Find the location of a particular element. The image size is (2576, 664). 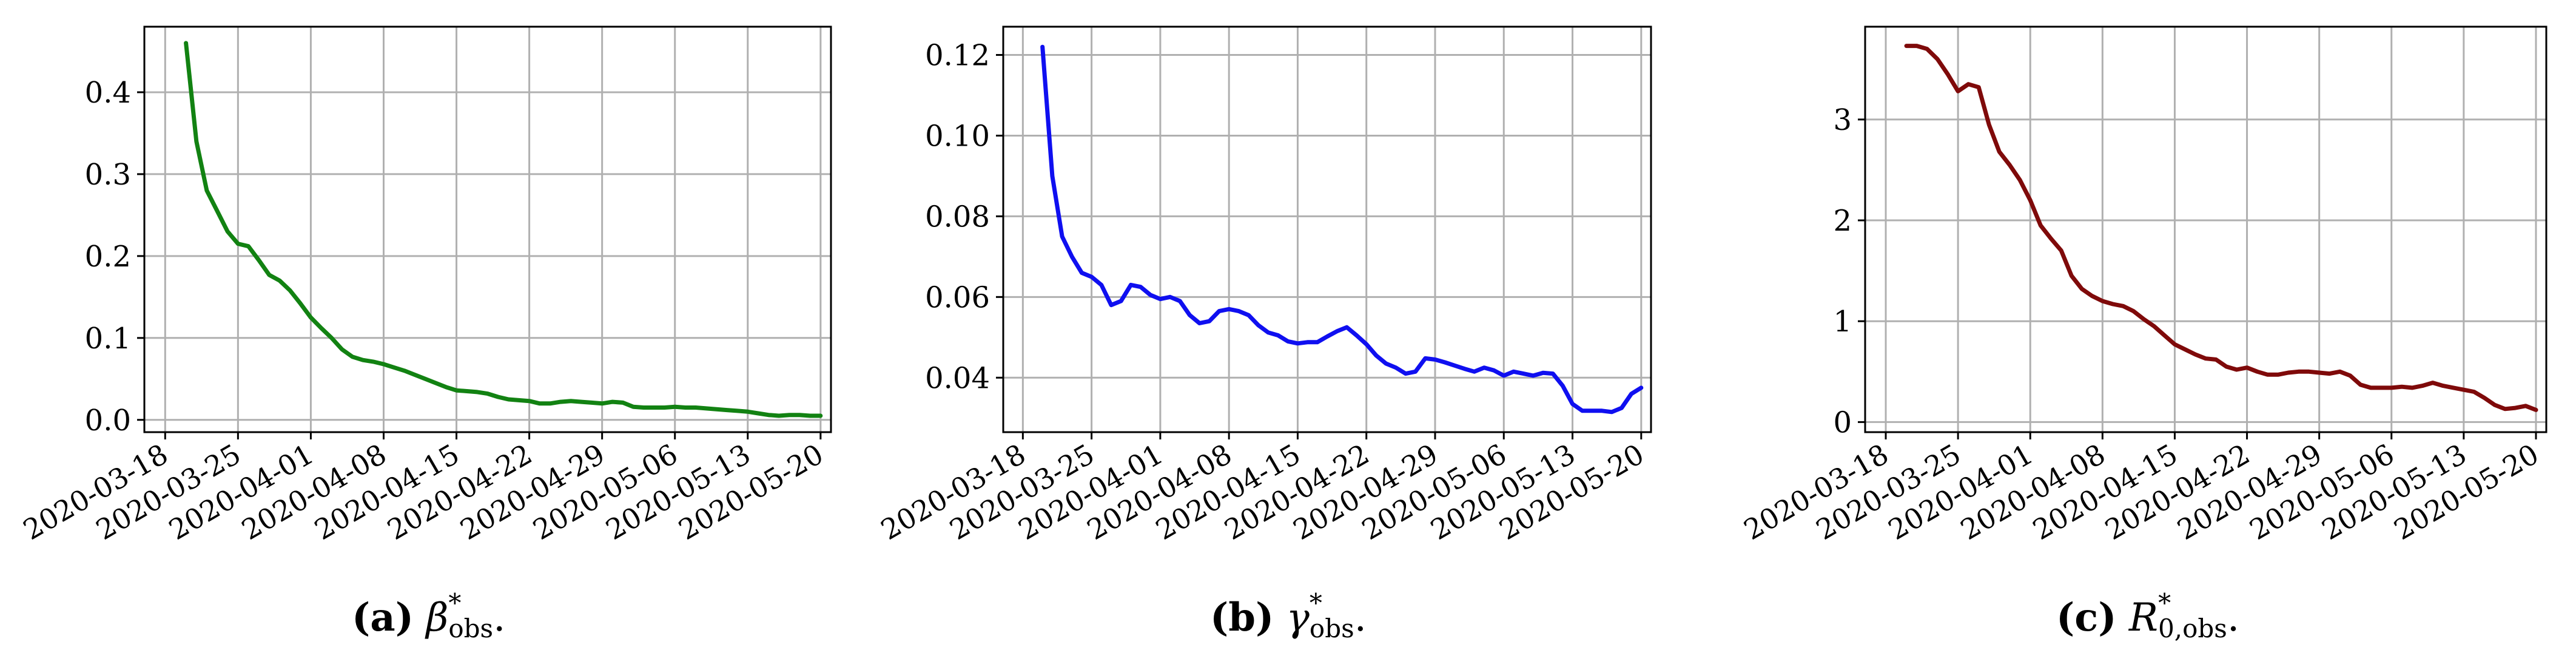

chart-b-y-tick-label: 0.12 is located at coordinates (957, 56).